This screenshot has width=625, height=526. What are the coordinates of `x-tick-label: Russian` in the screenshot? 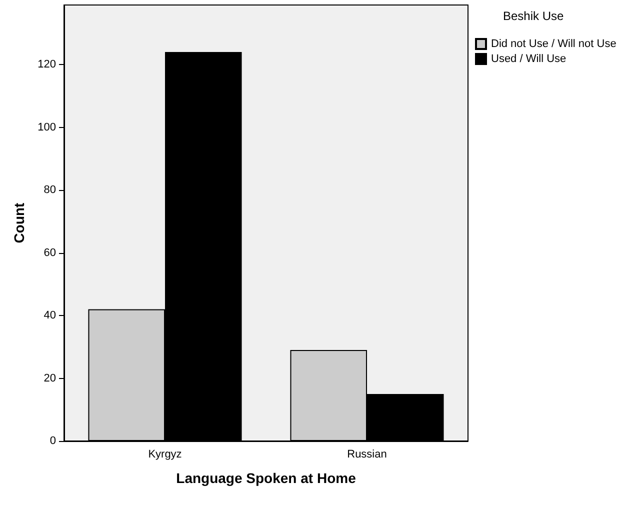 It's located at (367, 454).